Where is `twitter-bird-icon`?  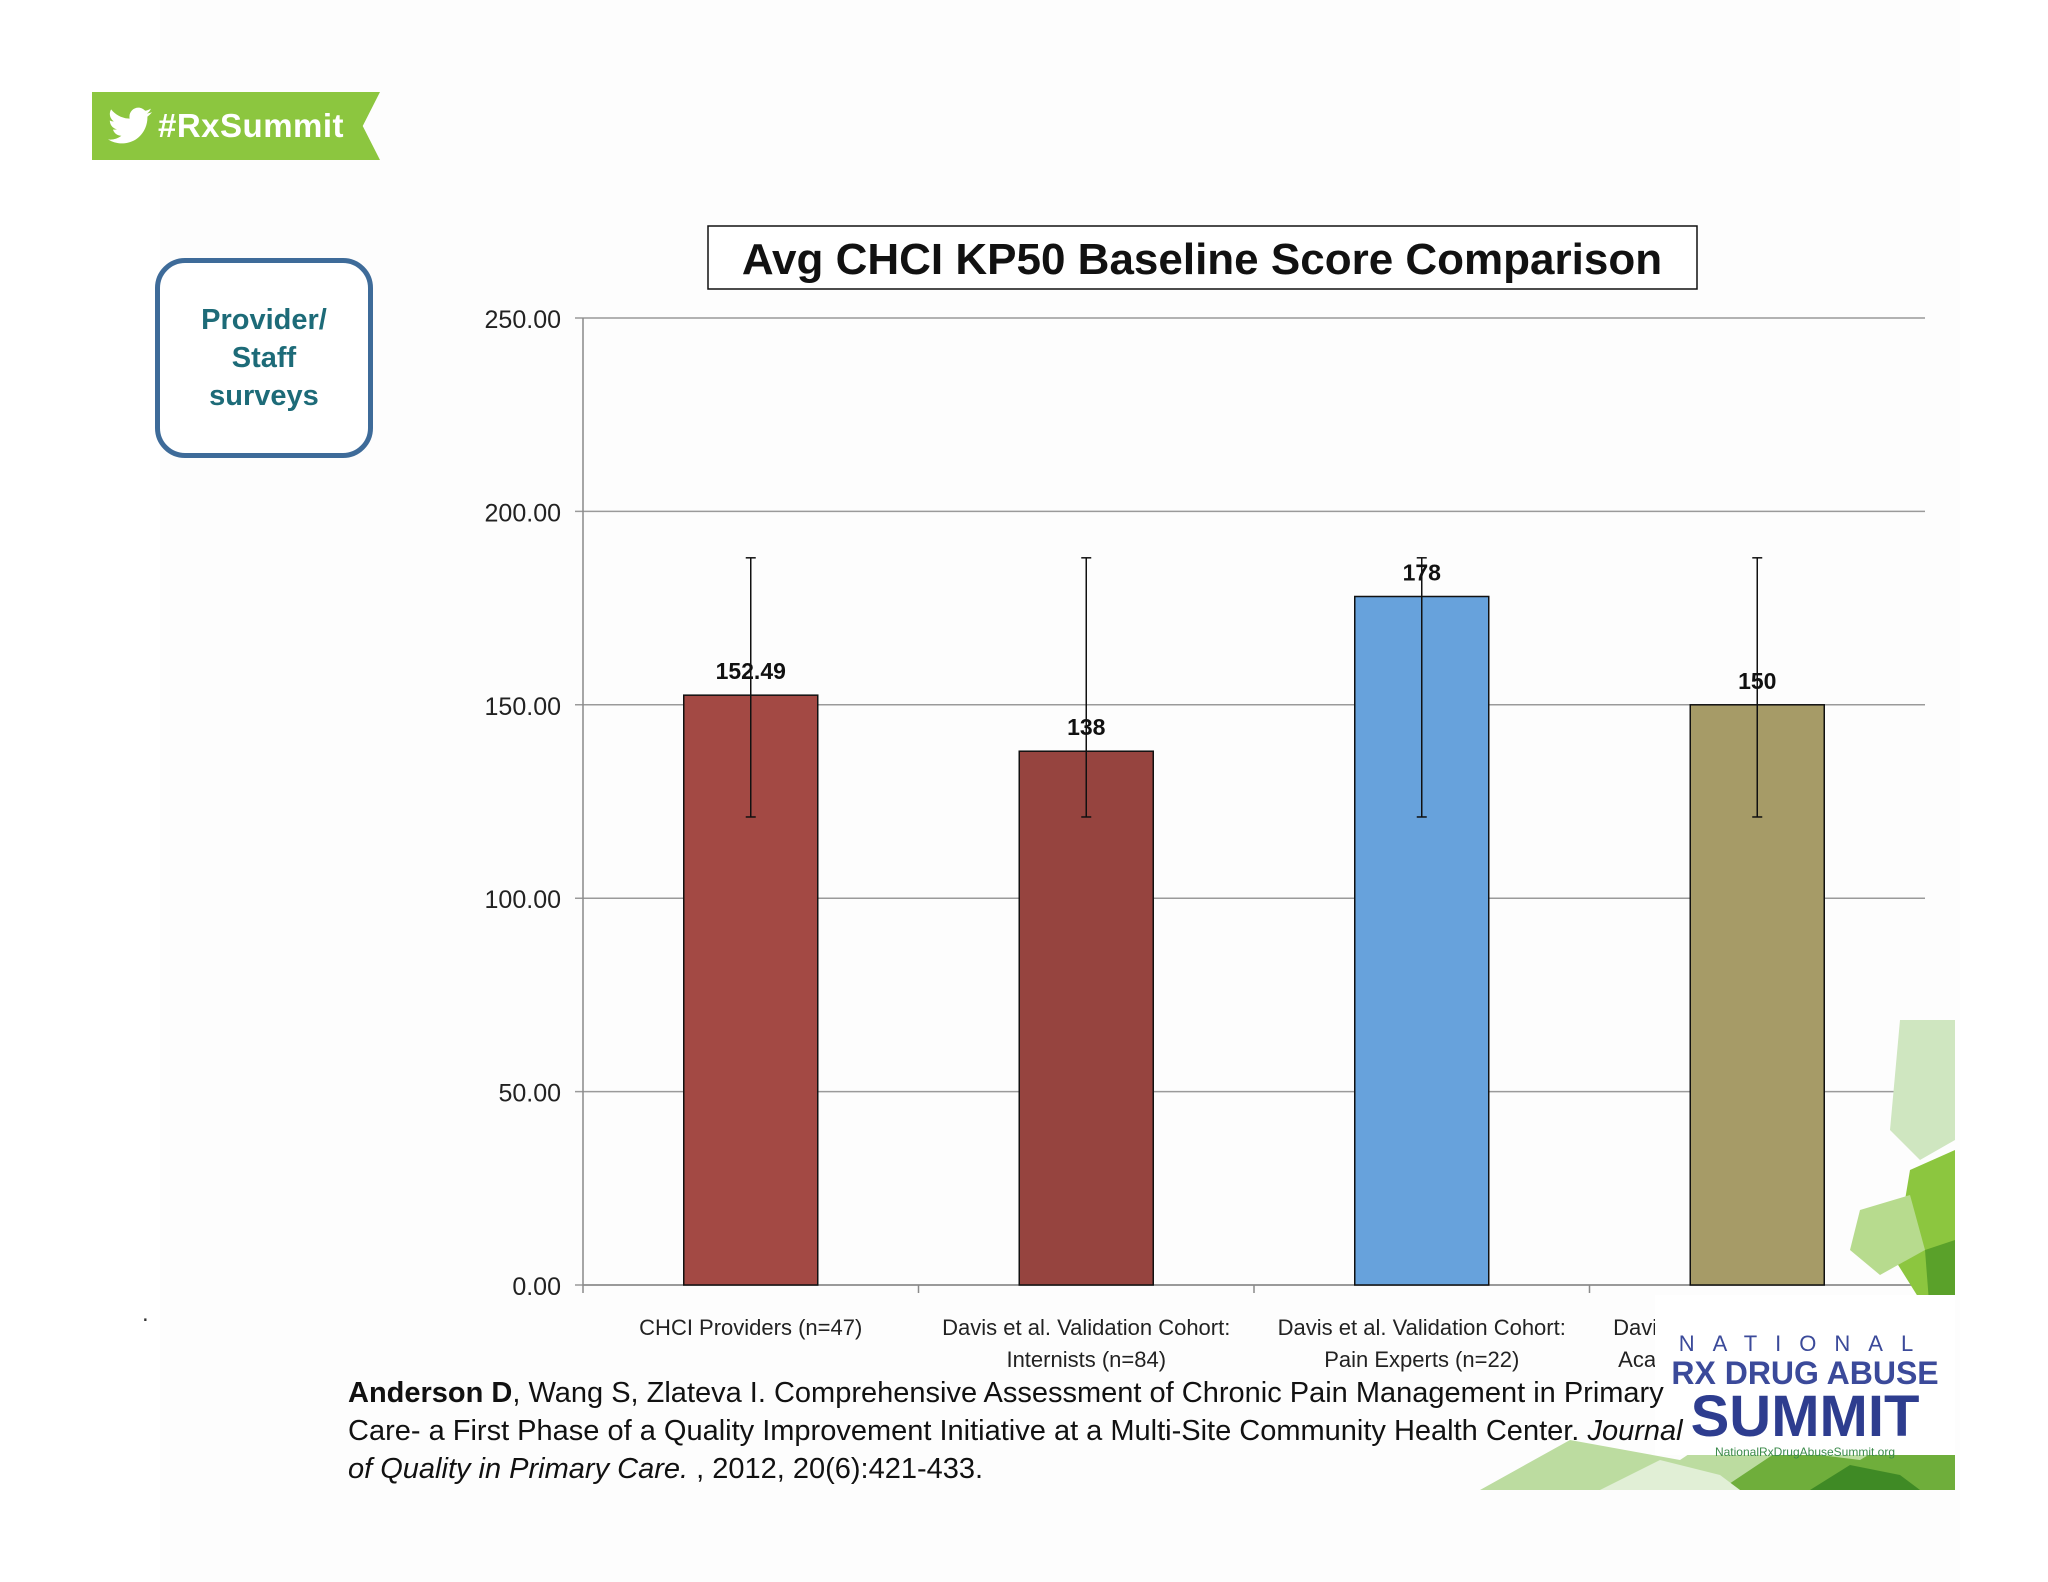 twitter-bird-icon is located at coordinates (130, 125).